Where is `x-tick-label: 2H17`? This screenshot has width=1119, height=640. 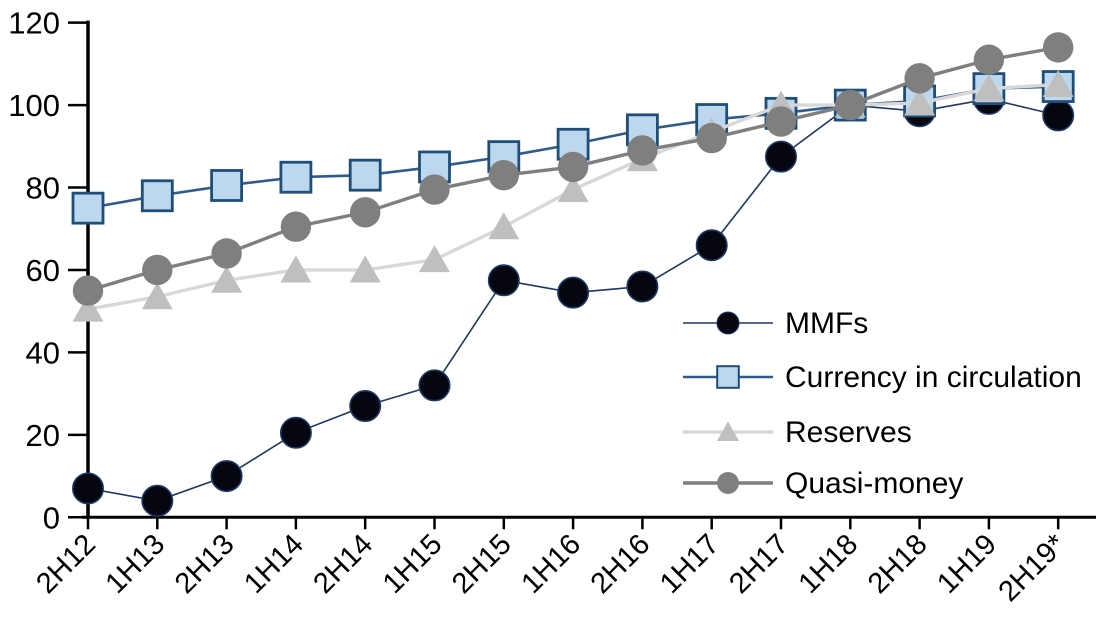
x-tick-label: 2H17 is located at coordinates (759, 564).